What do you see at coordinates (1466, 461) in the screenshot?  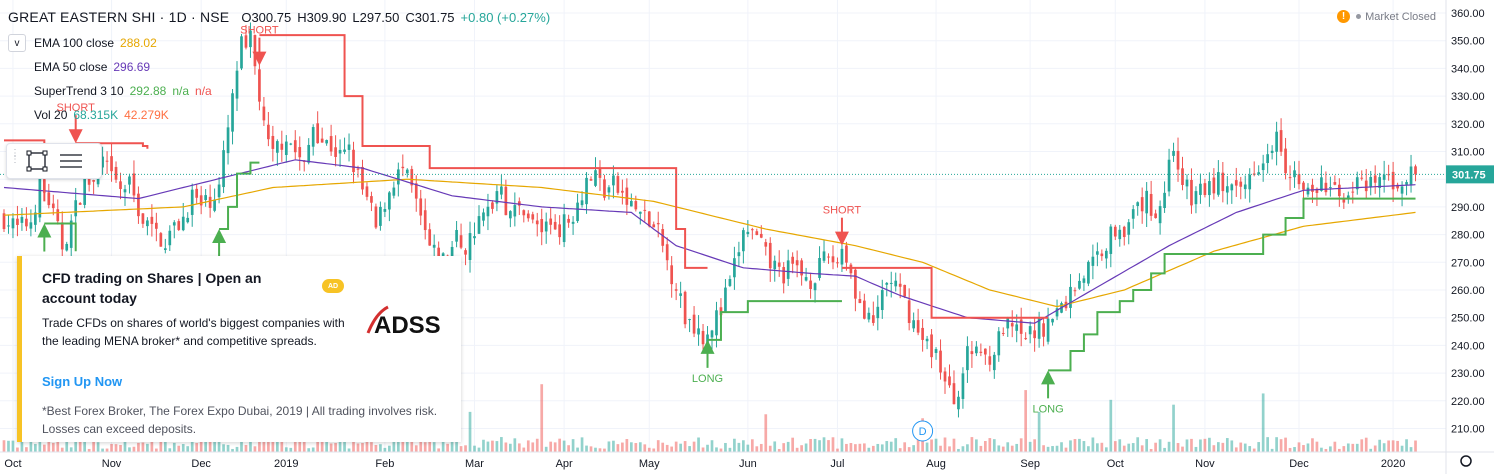 I see `settings-gear-icon` at bounding box center [1466, 461].